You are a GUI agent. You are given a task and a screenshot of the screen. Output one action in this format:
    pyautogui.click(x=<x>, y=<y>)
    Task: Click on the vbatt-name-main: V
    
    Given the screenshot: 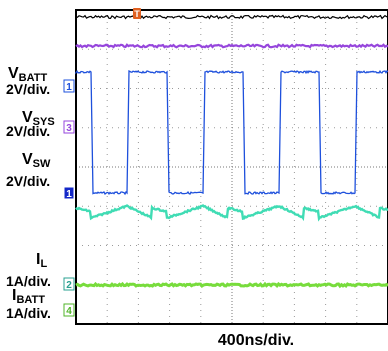 What is the action you would take?
    pyautogui.click(x=13, y=73)
    